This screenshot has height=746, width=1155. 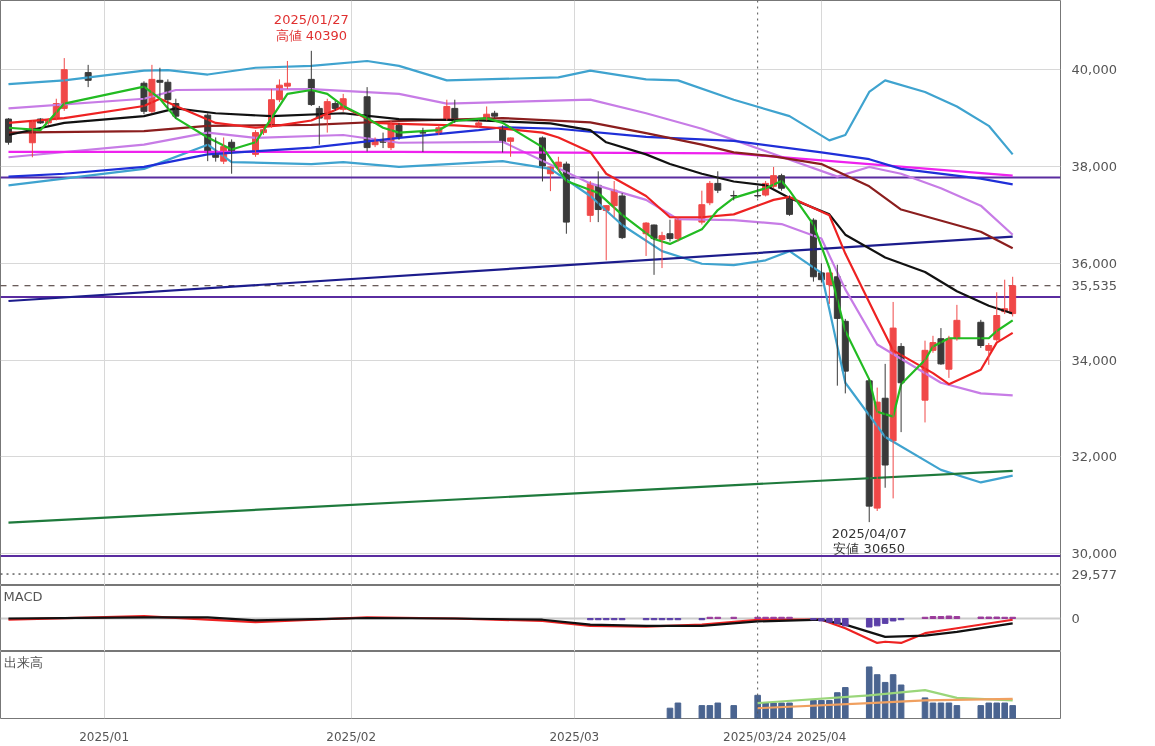 I want to click on y-tick-label: 40,000, so click(x=1094, y=70).